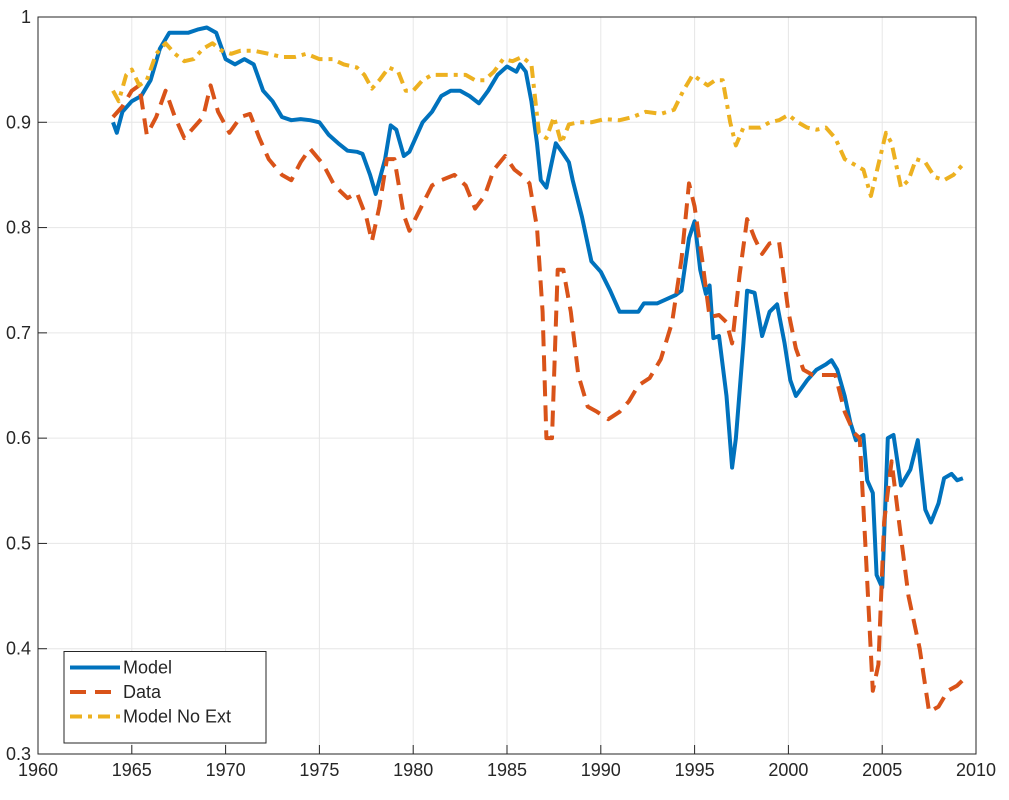 This screenshot has width=1009, height=800. I want to click on x-tick-label: 1960, so click(38, 770).